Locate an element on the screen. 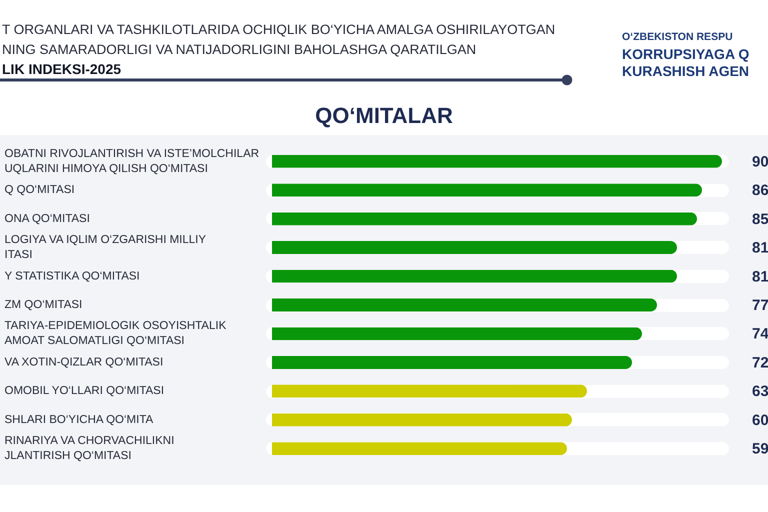 This screenshot has width=768, height=512. y-tick-label: RINARIYA VA CHORVACHILIKNI JLANTIRISH QO‘MITASI is located at coordinates (89, 448).